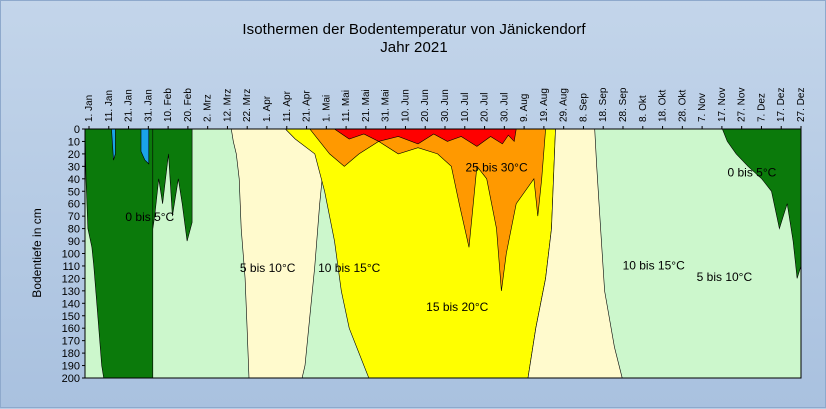  What do you see at coordinates (682, 106) in the screenshot?
I see `x-tick-label: 28. Okt` at bounding box center [682, 106].